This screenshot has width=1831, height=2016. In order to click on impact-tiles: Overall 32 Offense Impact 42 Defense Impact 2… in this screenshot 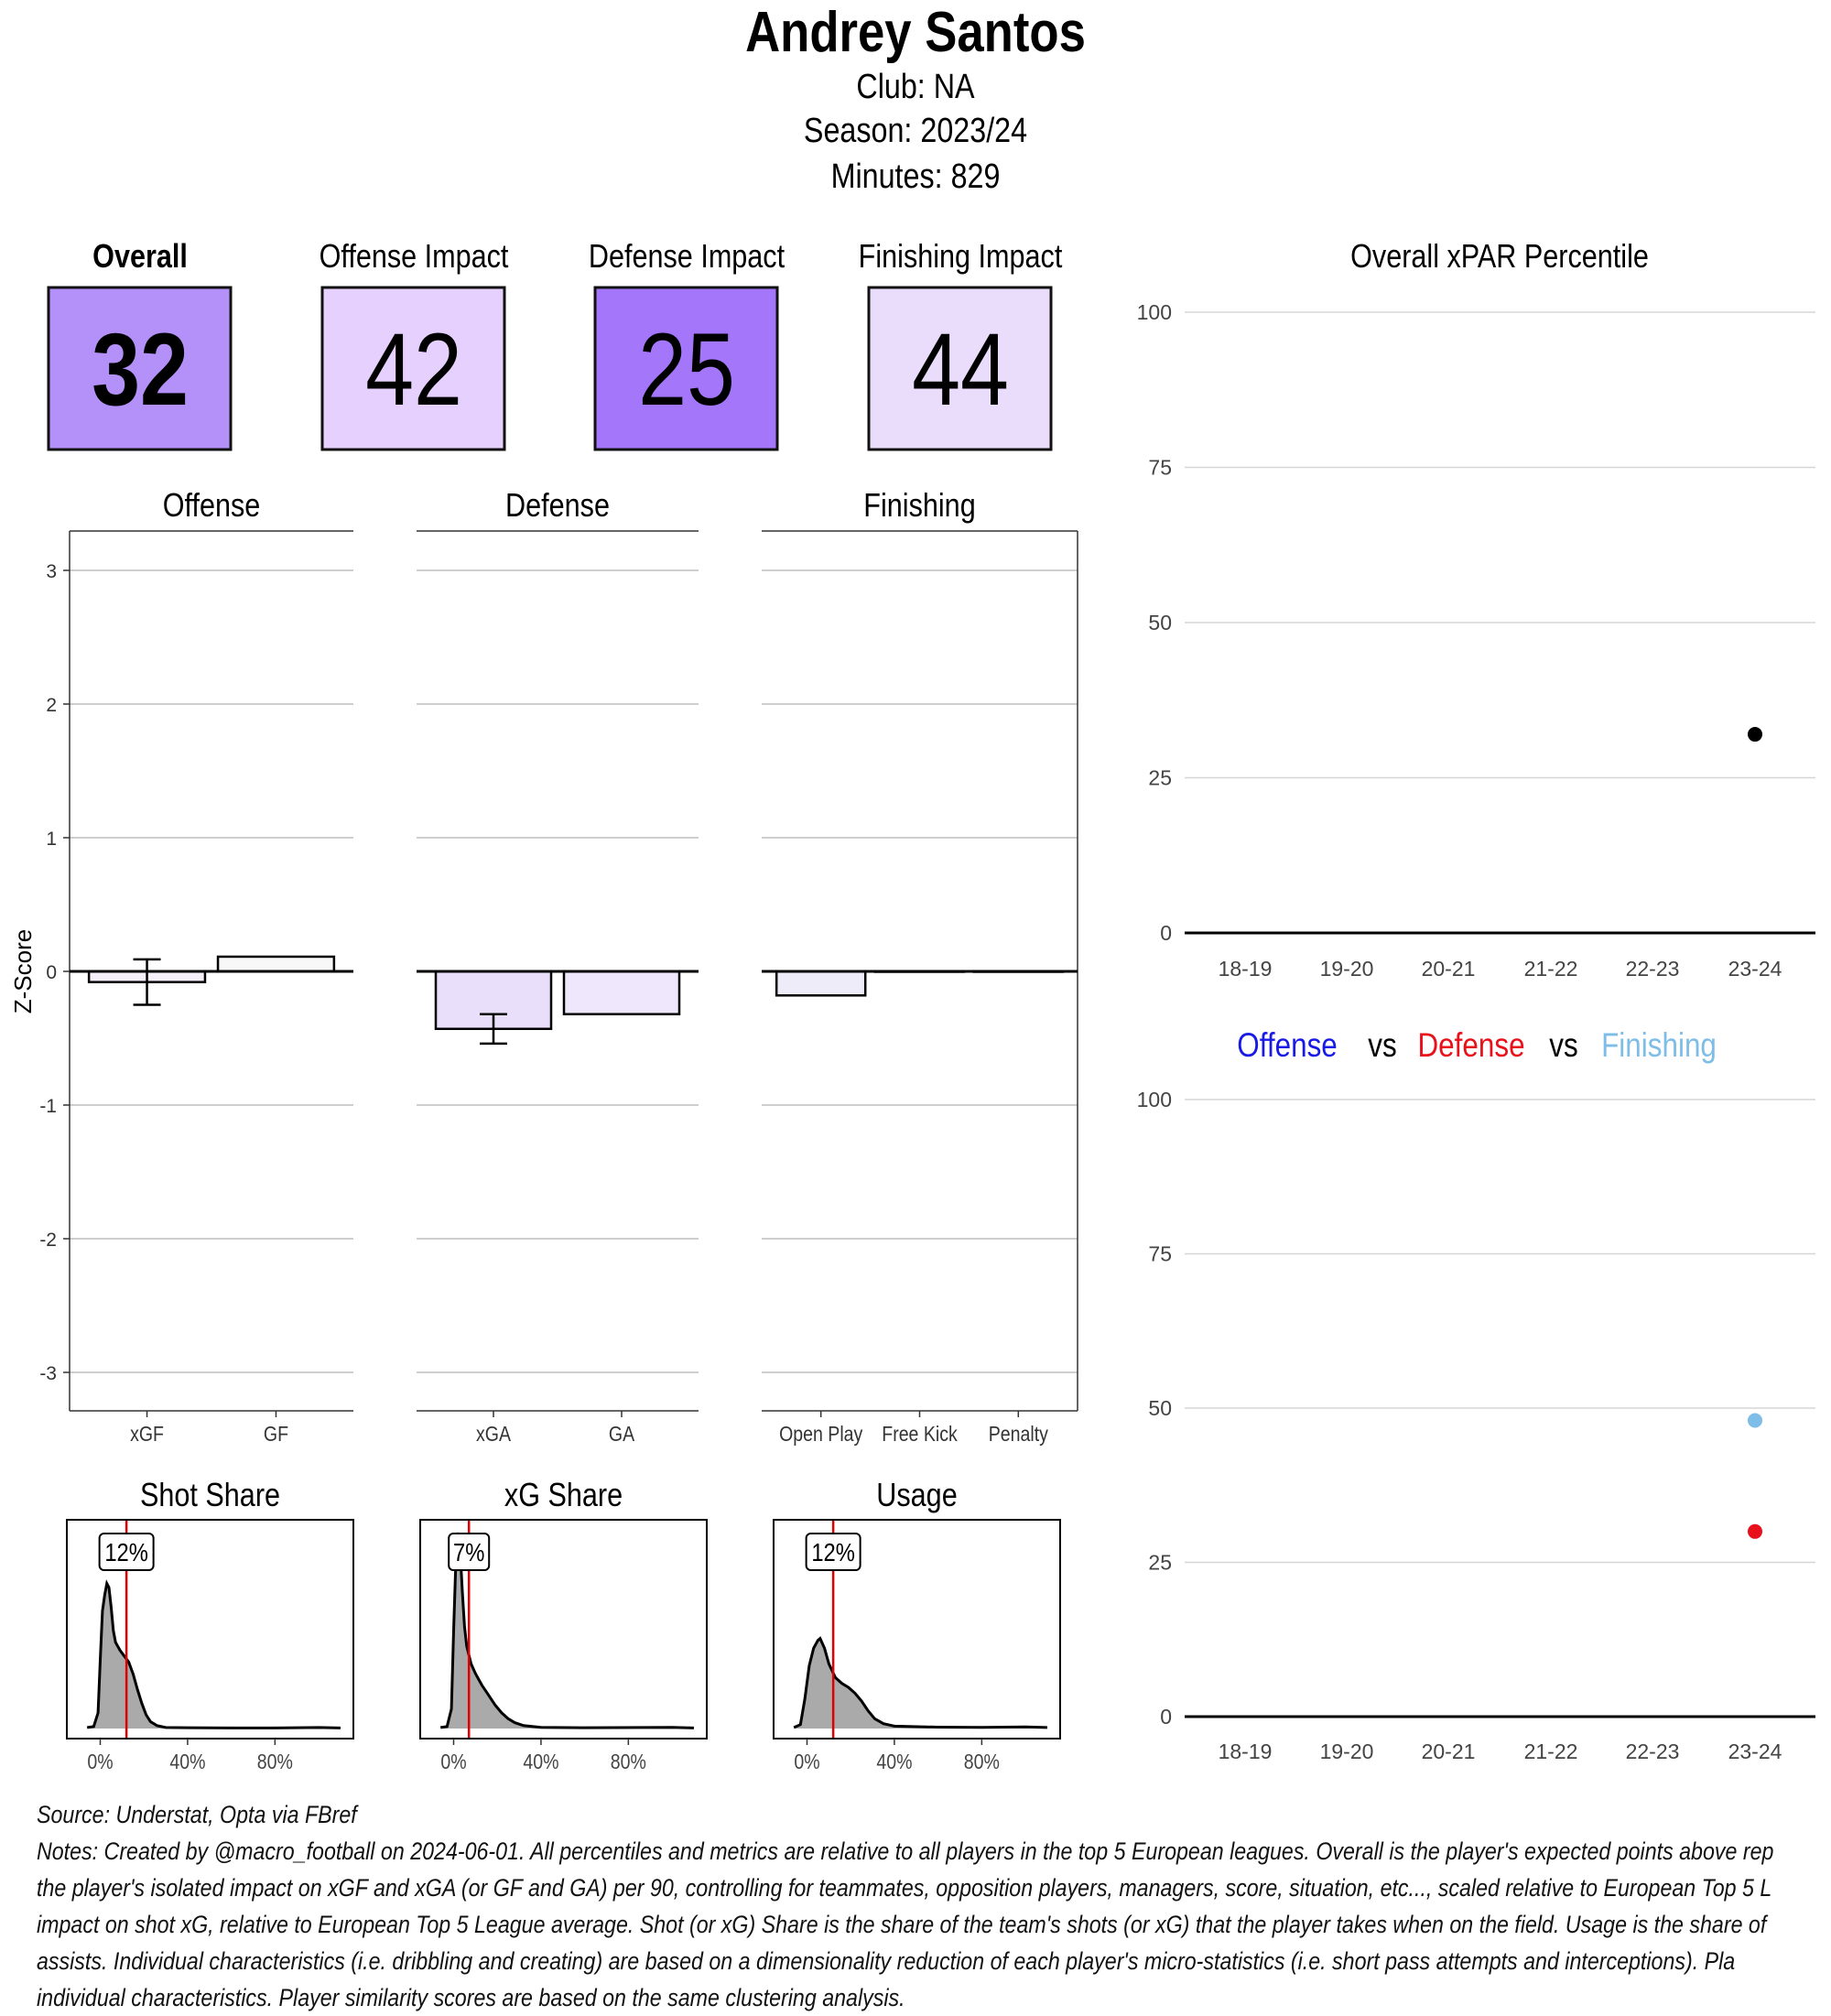, I will do `click(555, 345)`.